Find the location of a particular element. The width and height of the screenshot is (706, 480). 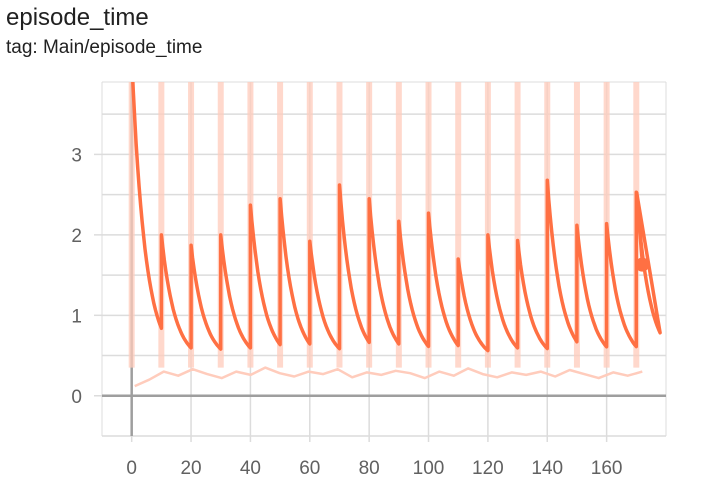

y-tick-label: 3 is located at coordinates (76, 155).